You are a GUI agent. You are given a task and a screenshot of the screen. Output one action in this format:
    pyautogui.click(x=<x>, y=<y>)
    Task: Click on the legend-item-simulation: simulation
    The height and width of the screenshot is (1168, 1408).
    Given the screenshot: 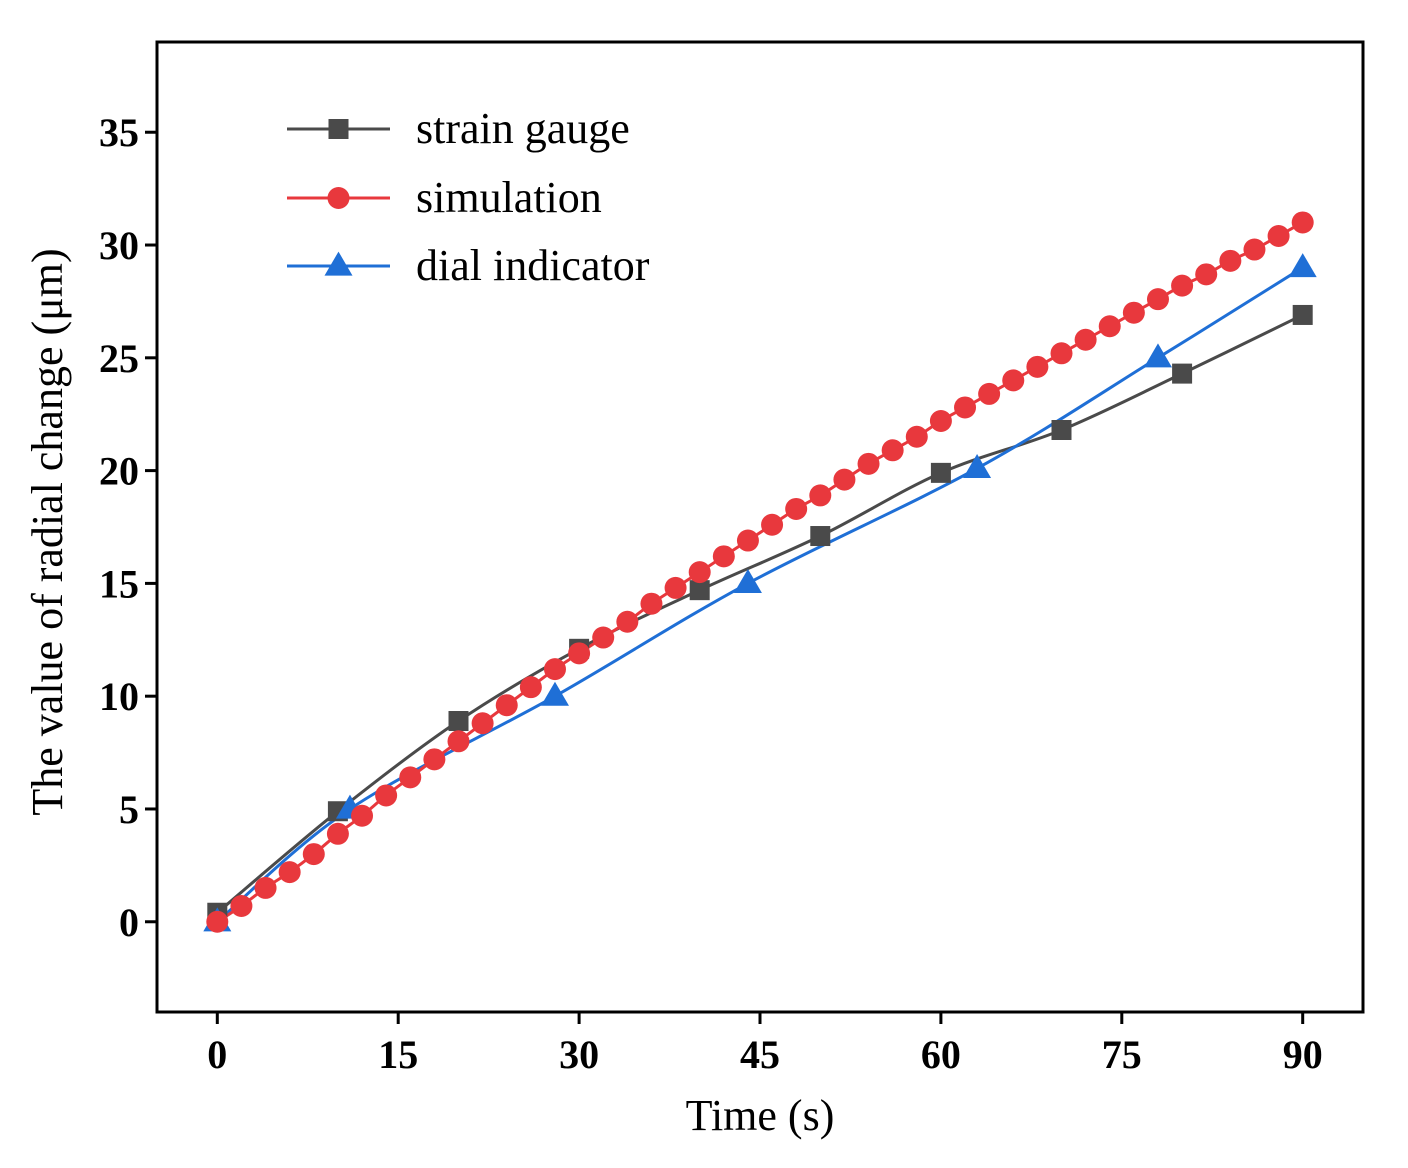 What is the action you would take?
    pyautogui.click(x=444, y=197)
    